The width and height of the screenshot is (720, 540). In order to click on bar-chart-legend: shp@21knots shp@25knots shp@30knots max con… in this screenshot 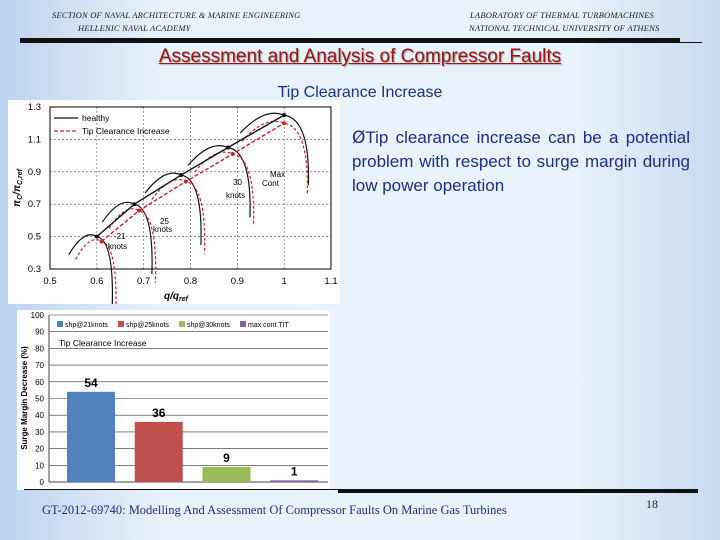, I will do `click(173, 325)`.